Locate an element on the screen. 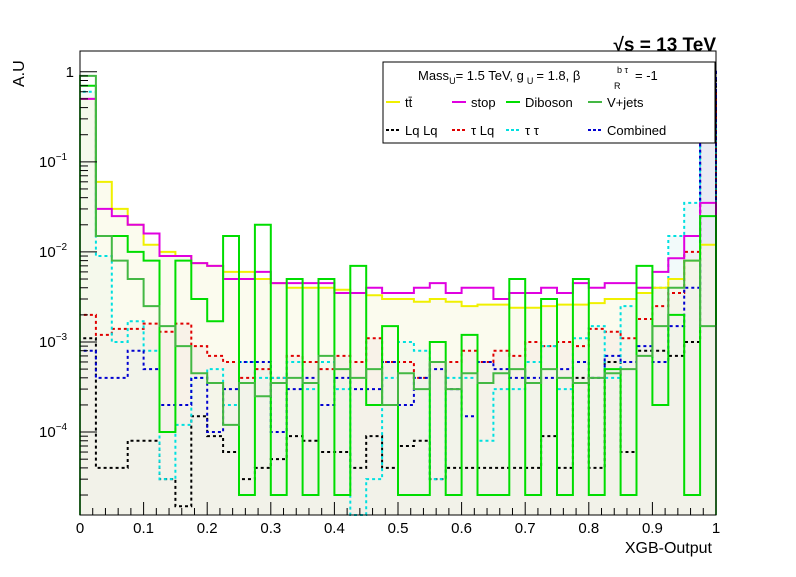 The height and width of the screenshot is (577, 796). x-tick-label: 0.9 is located at coordinates (652, 528).